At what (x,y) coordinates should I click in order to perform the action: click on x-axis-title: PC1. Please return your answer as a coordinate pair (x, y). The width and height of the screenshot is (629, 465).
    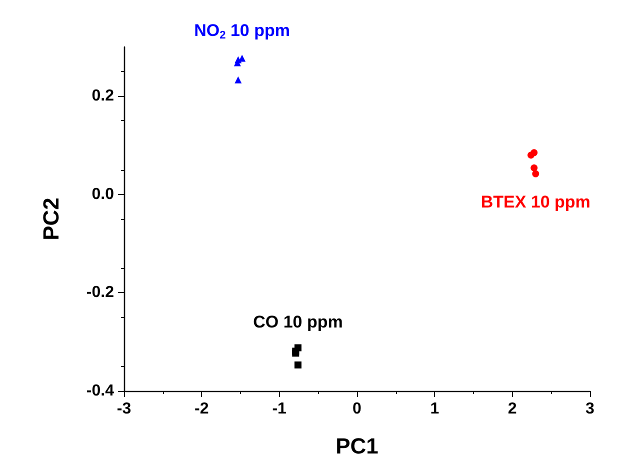
    Looking at the image, I should click on (357, 446).